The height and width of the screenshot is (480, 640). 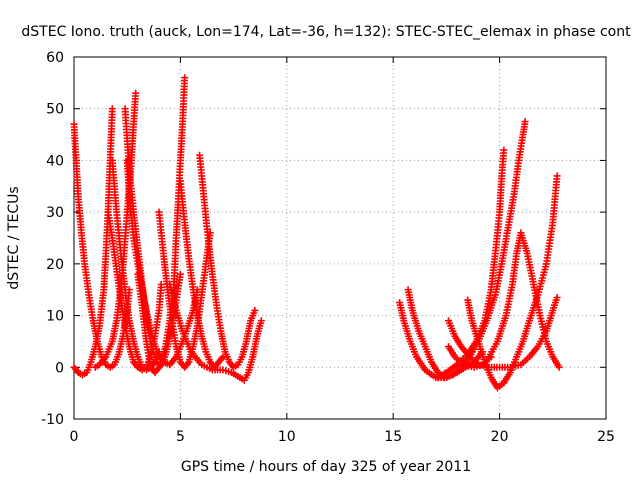 I want to click on x-tick-label: 0, so click(x=74, y=437).